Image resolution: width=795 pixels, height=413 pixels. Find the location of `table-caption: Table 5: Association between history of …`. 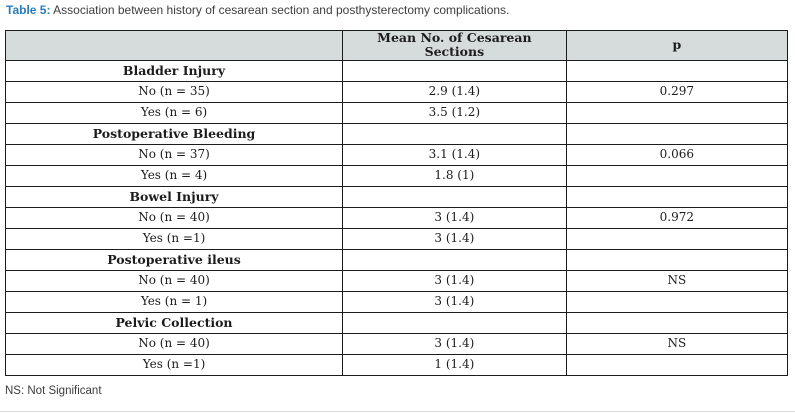

table-caption: Table 5: Association between history of … is located at coordinates (397, 10).